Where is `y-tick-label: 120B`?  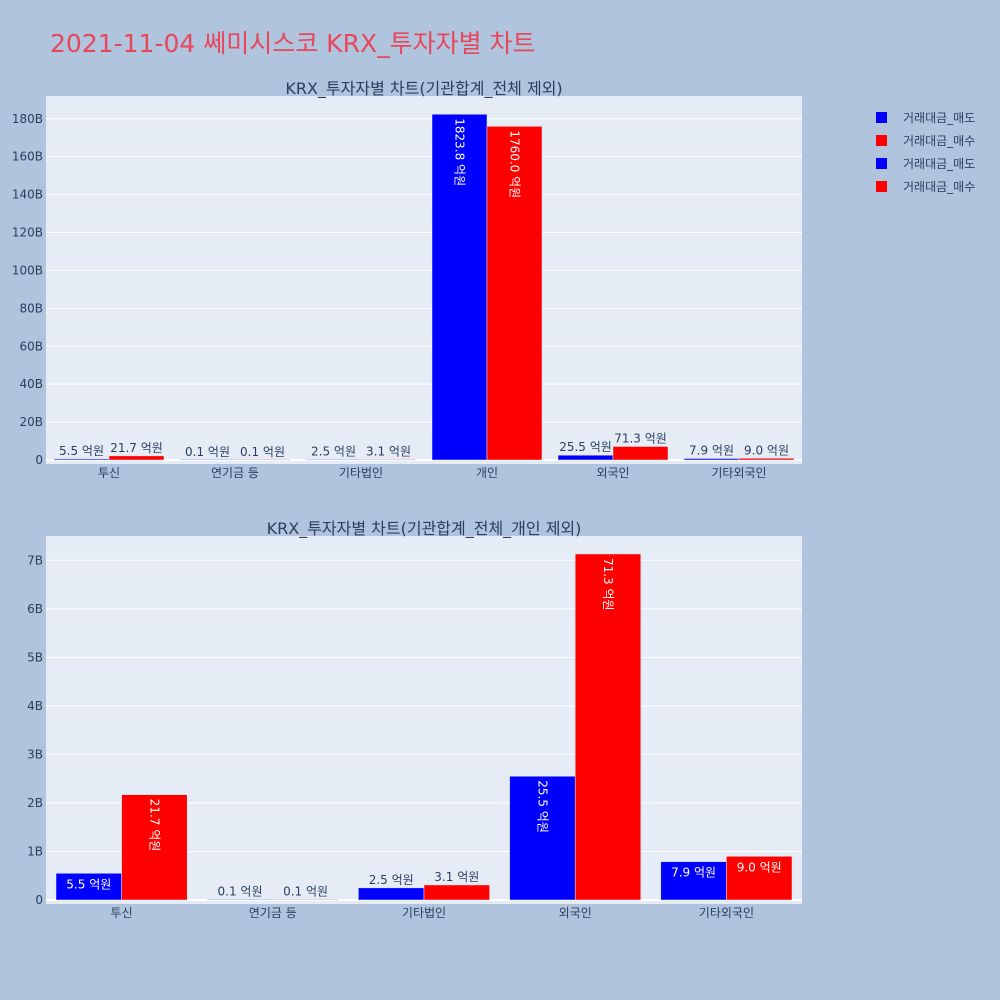
y-tick-label: 120B is located at coordinates (27, 233).